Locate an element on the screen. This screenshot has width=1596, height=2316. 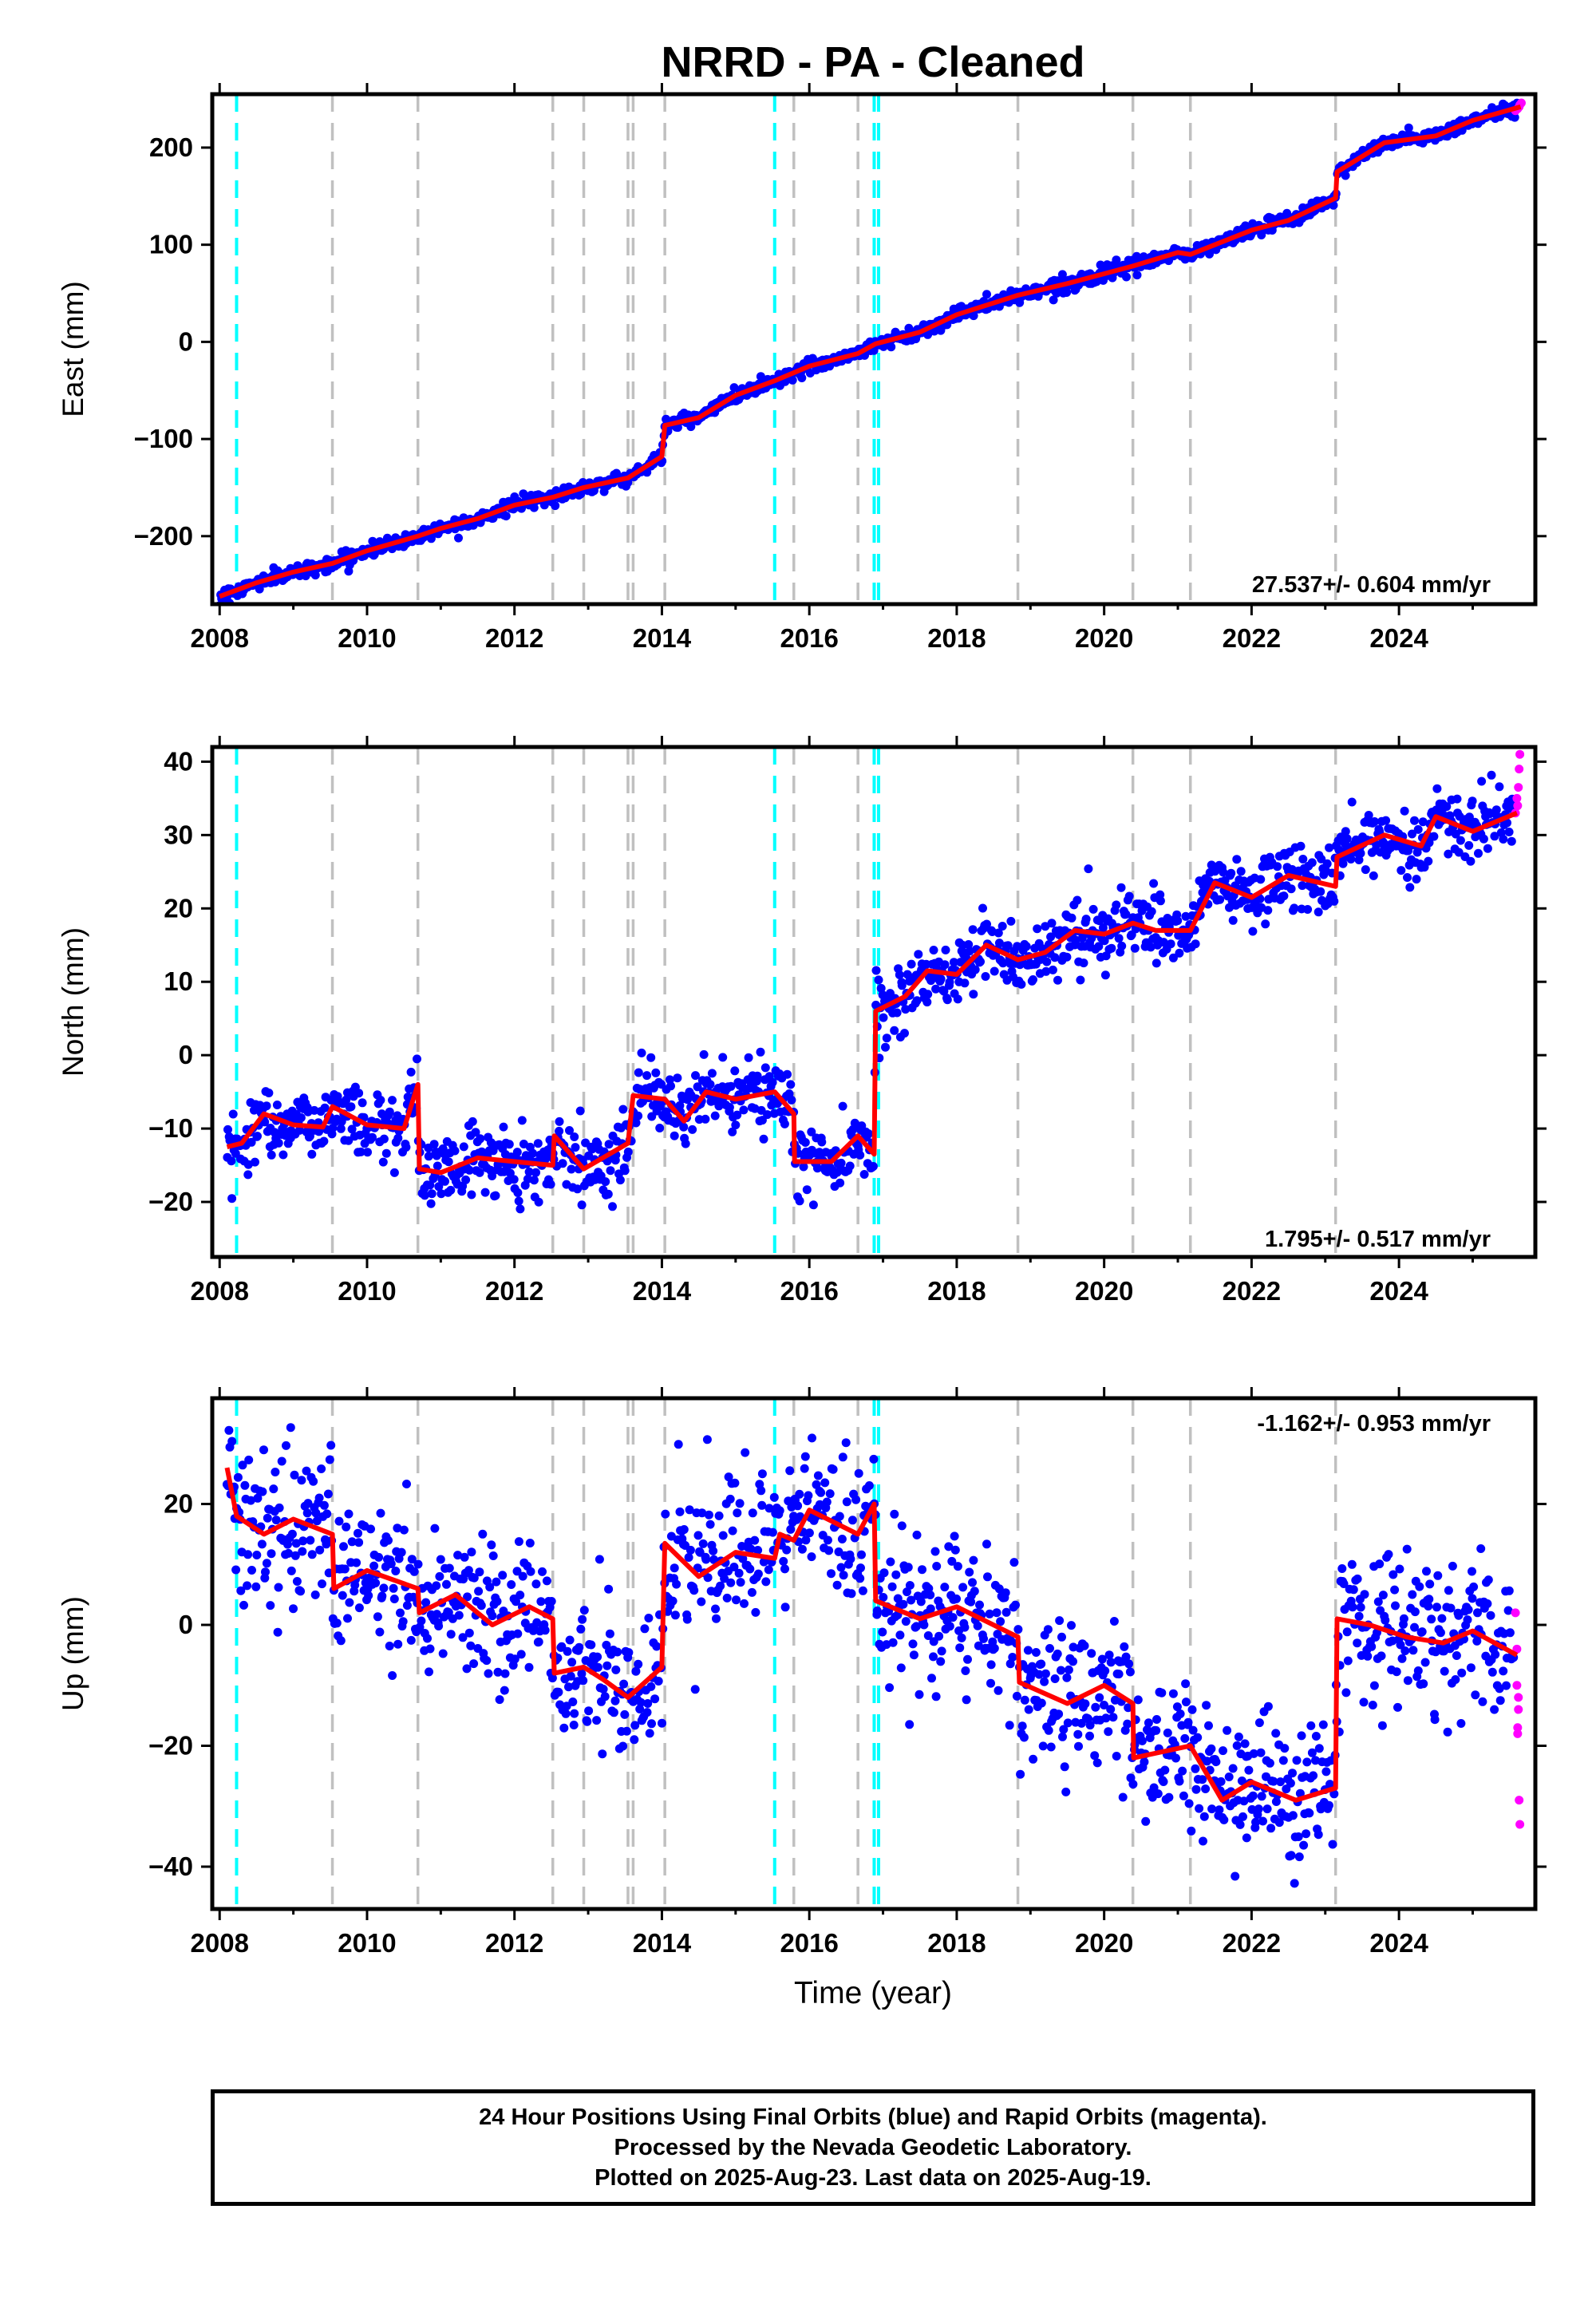
x-tick-label: 2010 is located at coordinates (367, 638).